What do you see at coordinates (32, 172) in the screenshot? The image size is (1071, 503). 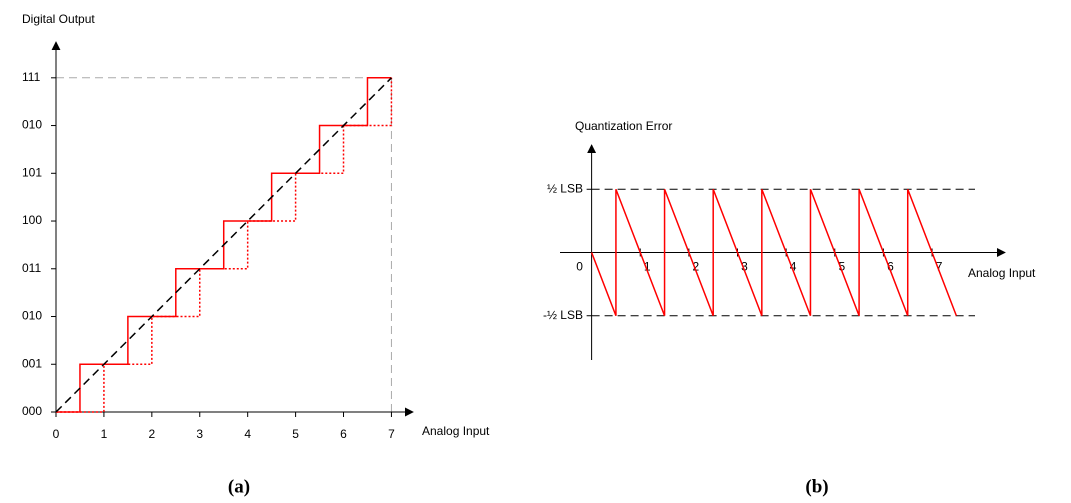 I see `y-tick-label: 101` at bounding box center [32, 172].